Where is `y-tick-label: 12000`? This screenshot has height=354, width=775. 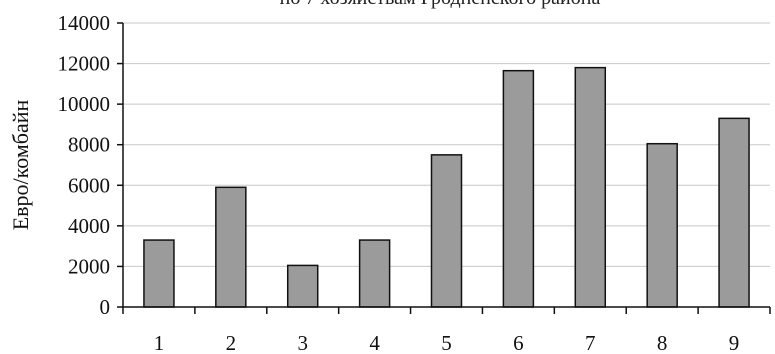
y-tick-label: 12000 is located at coordinates (84, 64).